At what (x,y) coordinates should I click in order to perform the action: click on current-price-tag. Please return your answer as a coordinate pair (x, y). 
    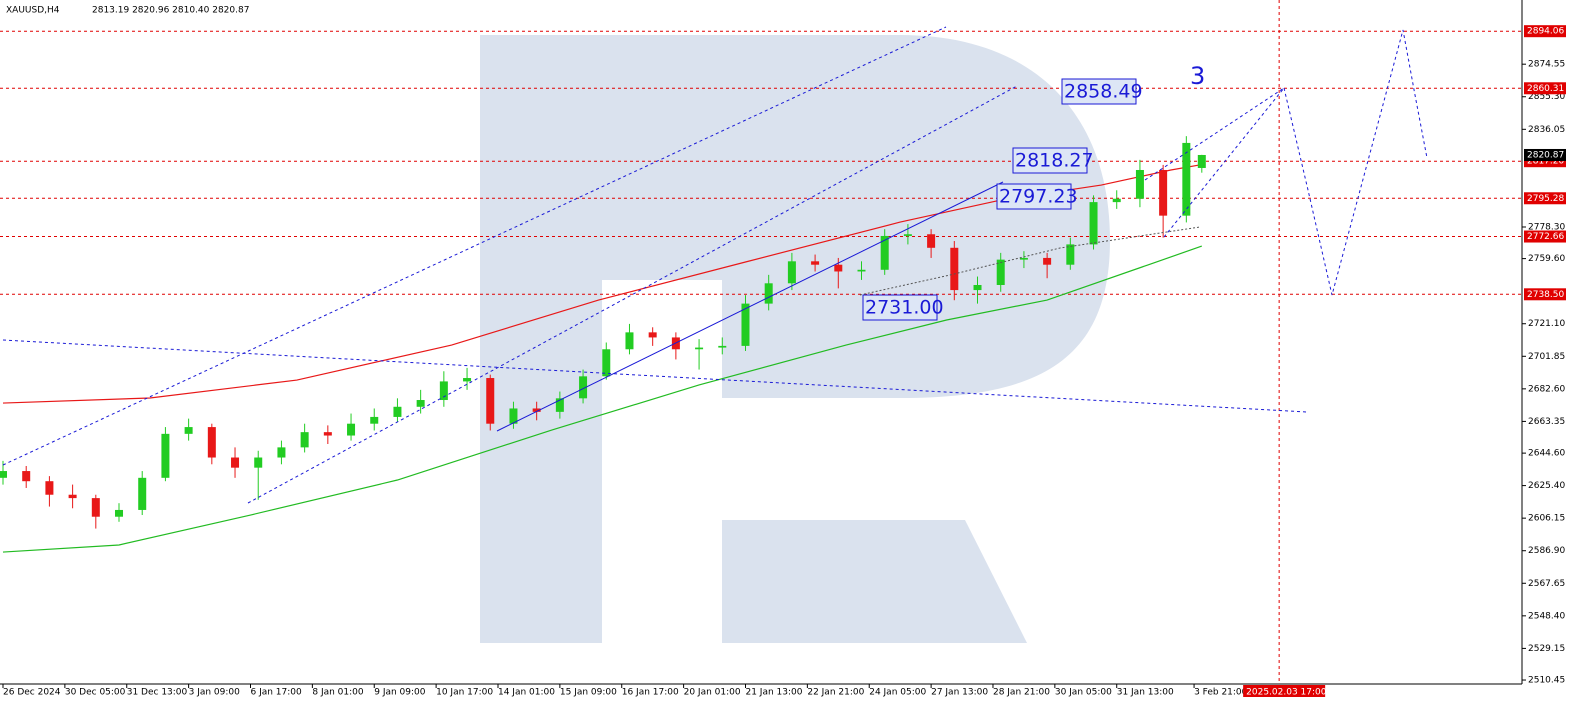
    Looking at the image, I should click on (1545, 154).